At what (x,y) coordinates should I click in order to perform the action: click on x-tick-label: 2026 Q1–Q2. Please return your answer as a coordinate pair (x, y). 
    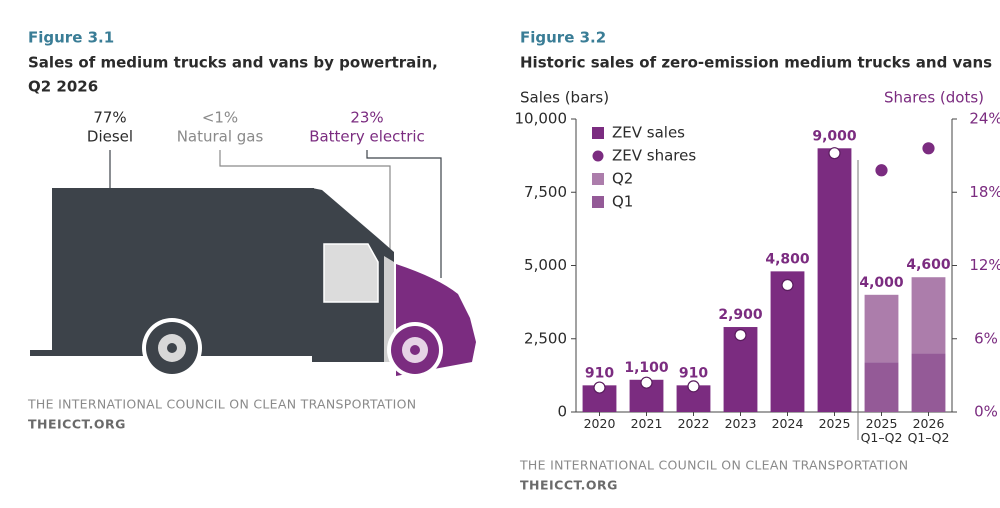
    Looking at the image, I should click on (929, 430).